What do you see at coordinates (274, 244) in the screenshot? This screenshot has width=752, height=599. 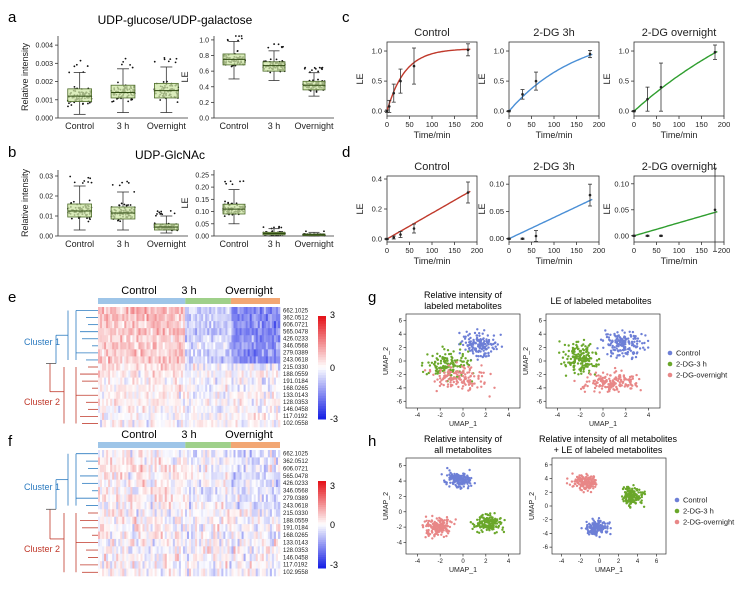 I see `category-label: 3 h` at bounding box center [274, 244].